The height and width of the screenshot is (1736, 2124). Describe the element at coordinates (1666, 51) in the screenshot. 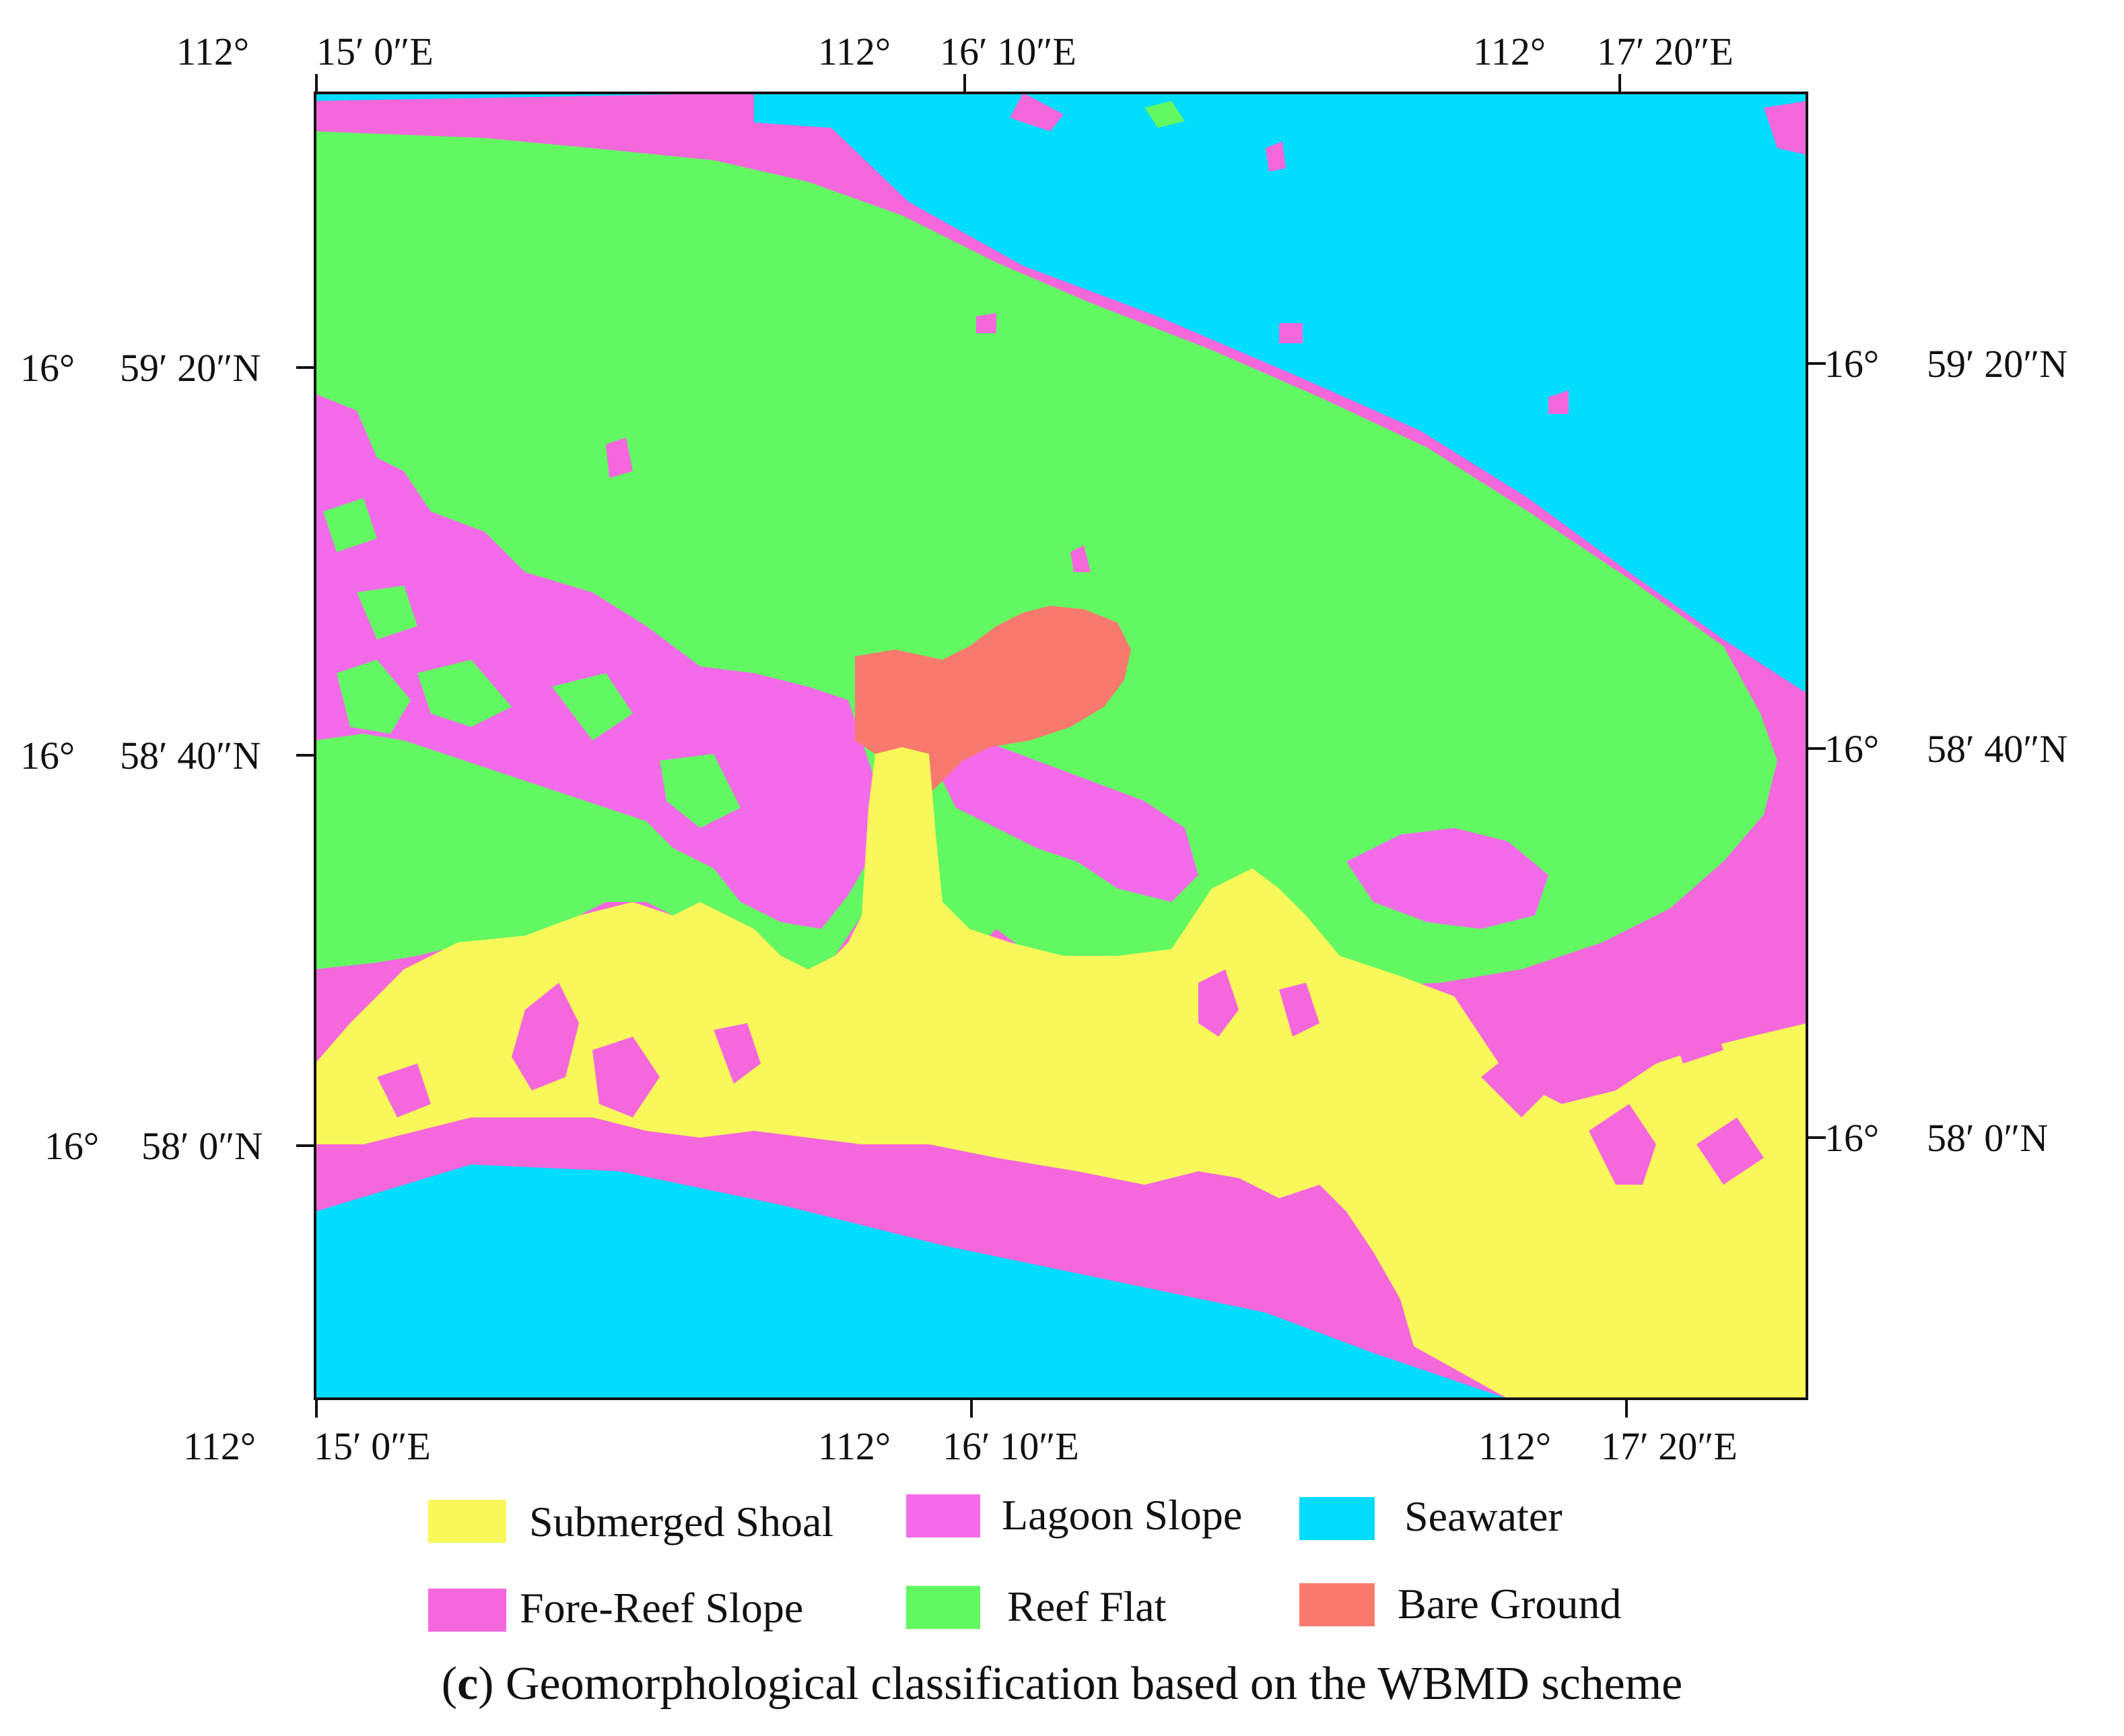

I see `top-tick-min-3: 17′ 20″E` at that location.